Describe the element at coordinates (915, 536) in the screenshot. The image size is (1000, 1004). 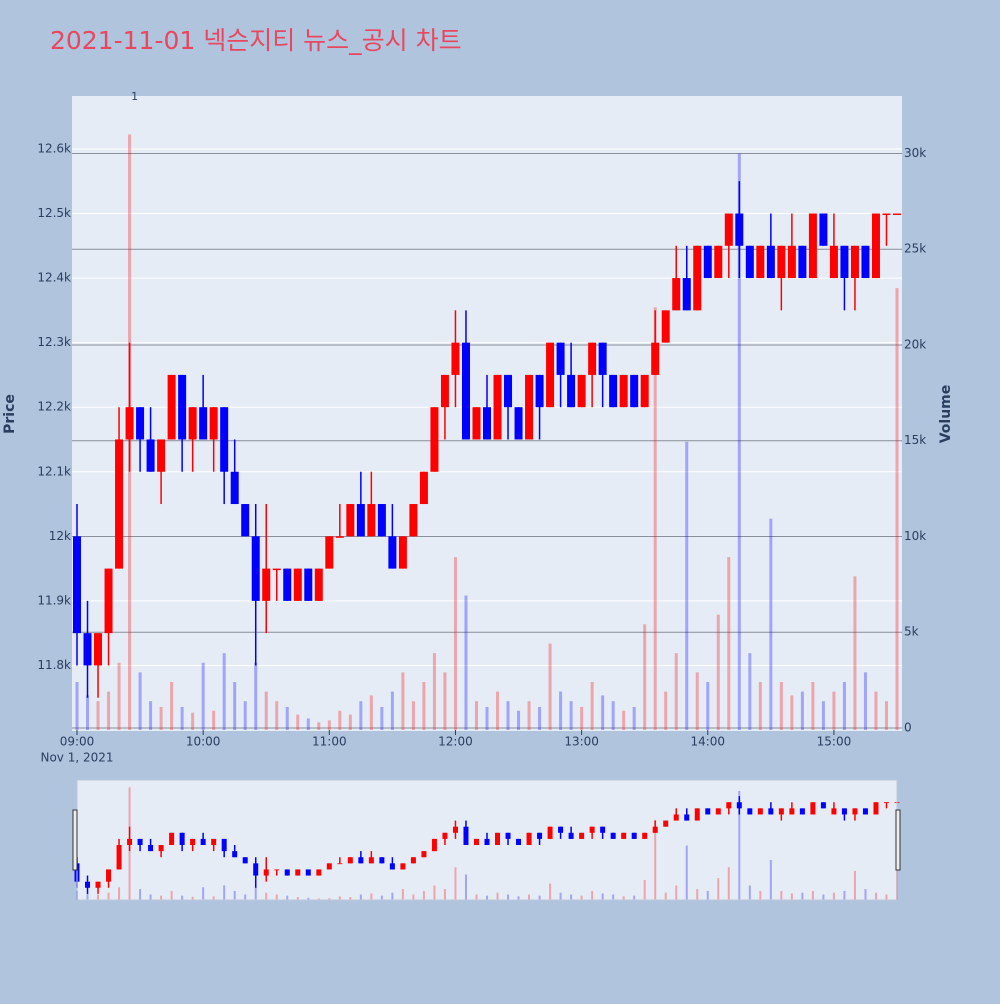
I see `y2-tick-label: 10k` at that location.